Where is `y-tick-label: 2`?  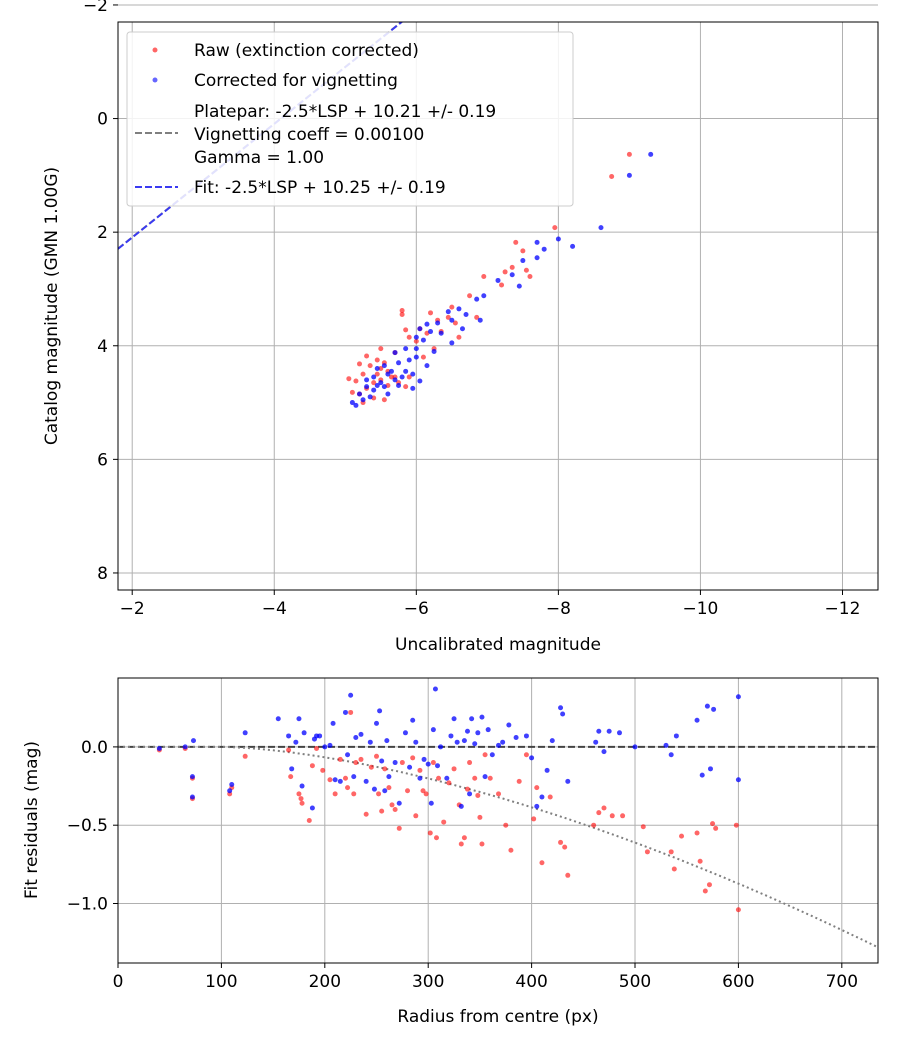
y-tick-label: 2 is located at coordinates (102, 233).